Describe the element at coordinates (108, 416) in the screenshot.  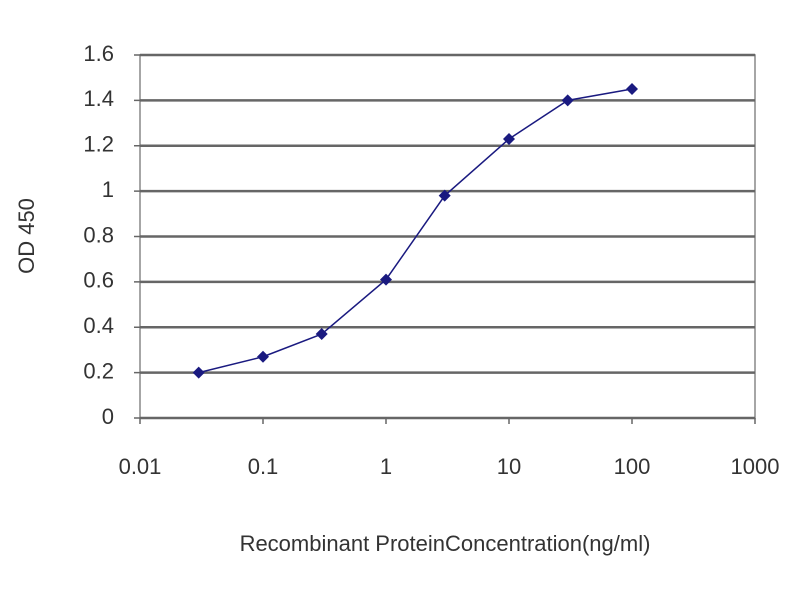
I see `y-tick-label: 0` at that location.